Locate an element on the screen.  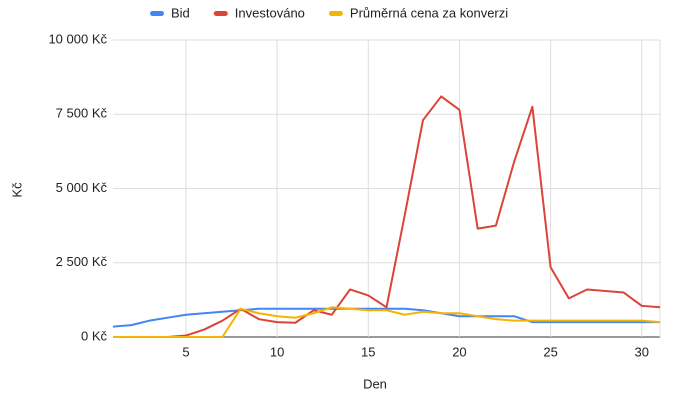
x-tick-label: 5 is located at coordinates (185, 351).